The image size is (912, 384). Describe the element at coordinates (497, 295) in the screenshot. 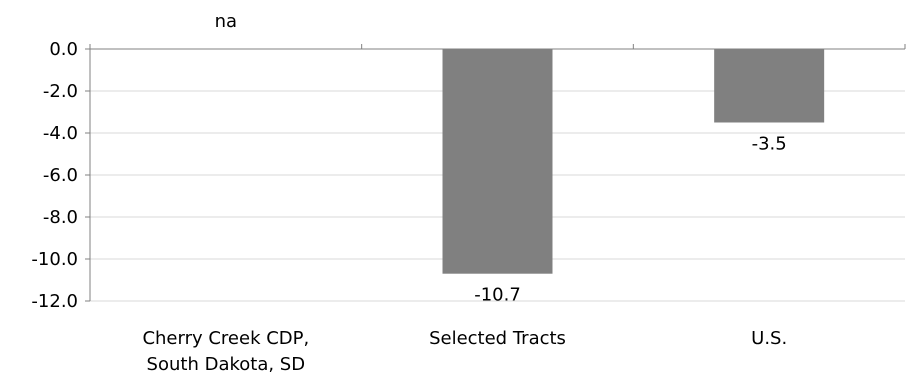

I see `data-label: -10.7` at that location.